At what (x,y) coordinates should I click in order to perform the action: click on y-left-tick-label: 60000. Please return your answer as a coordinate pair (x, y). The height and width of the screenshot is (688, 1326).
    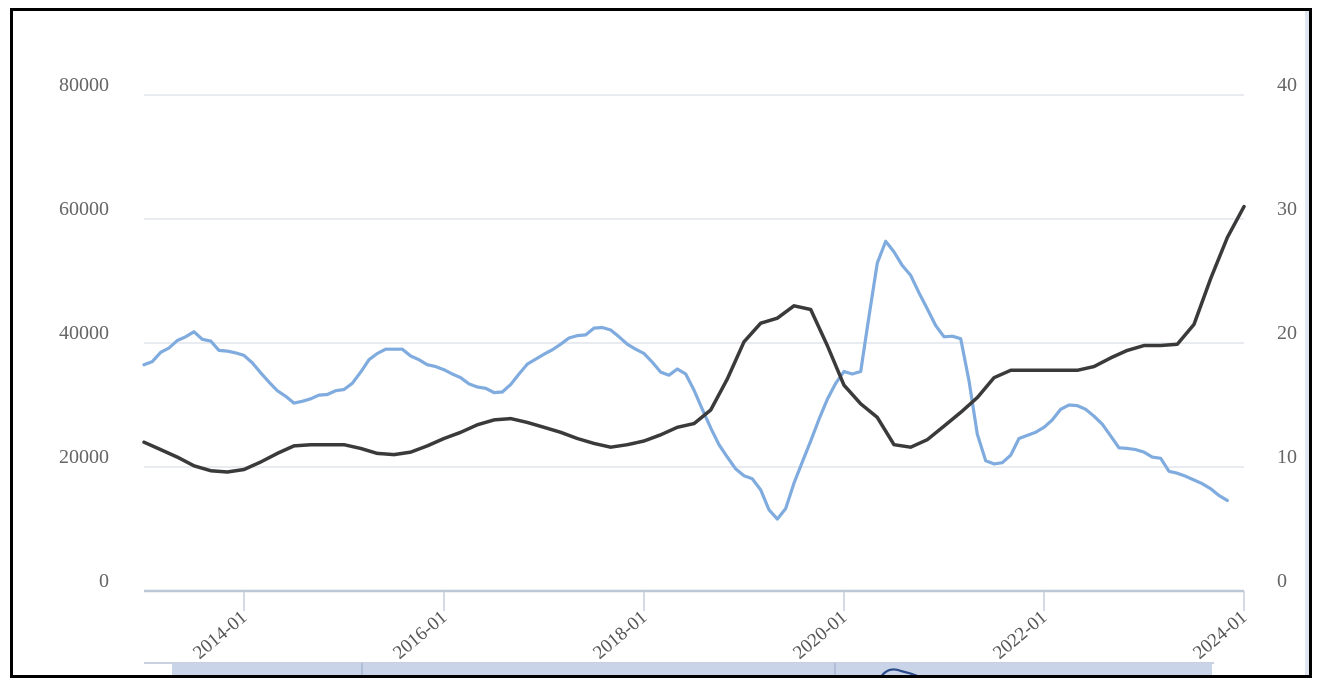
    Looking at the image, I should click on (84, 209).